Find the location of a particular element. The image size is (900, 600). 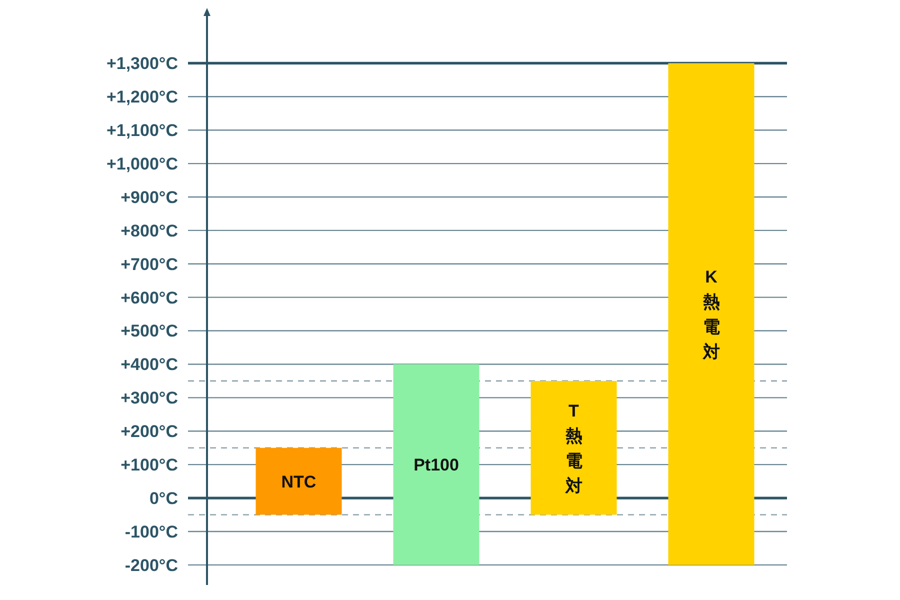

y-tick-label: 0°C is located at coordinates (163, 498).